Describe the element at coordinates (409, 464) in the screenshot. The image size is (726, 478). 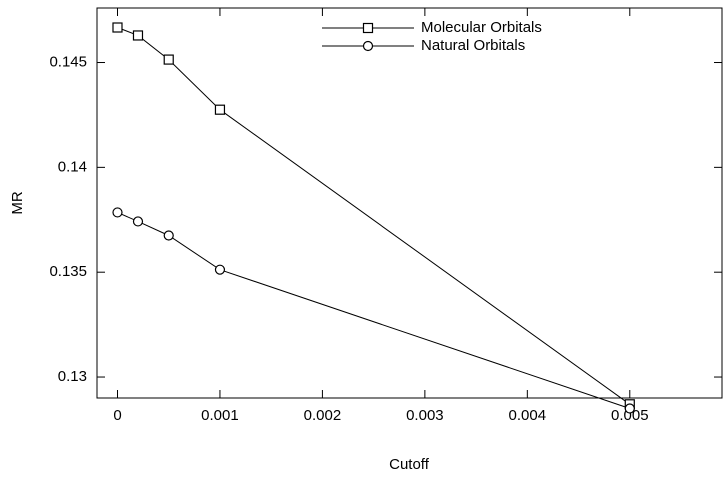
I see `x-axis-label: Cutoff` at that location.